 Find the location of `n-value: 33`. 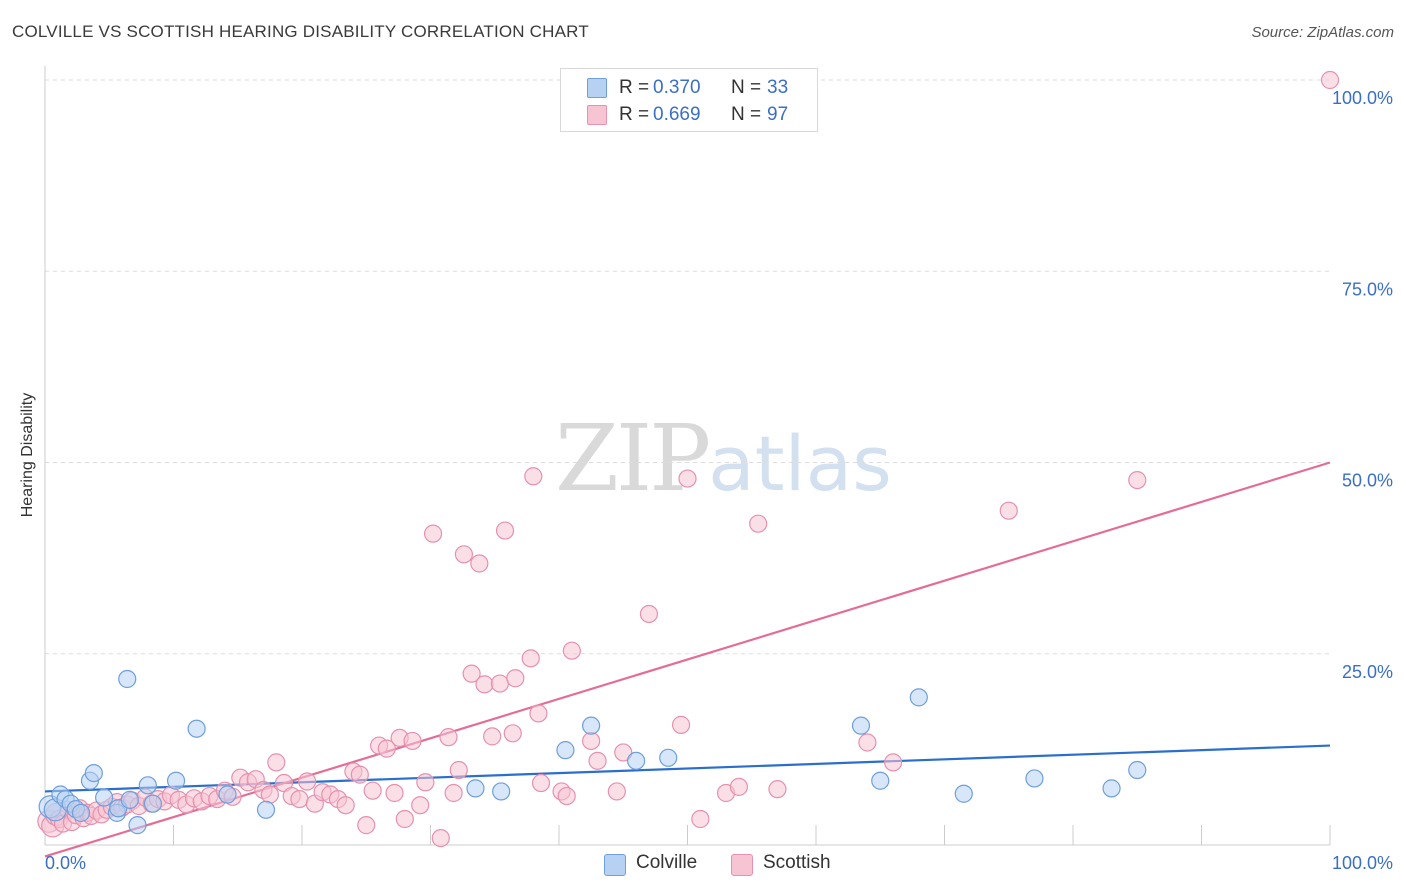

n-value: 33 is located at coordinates (778, 87).